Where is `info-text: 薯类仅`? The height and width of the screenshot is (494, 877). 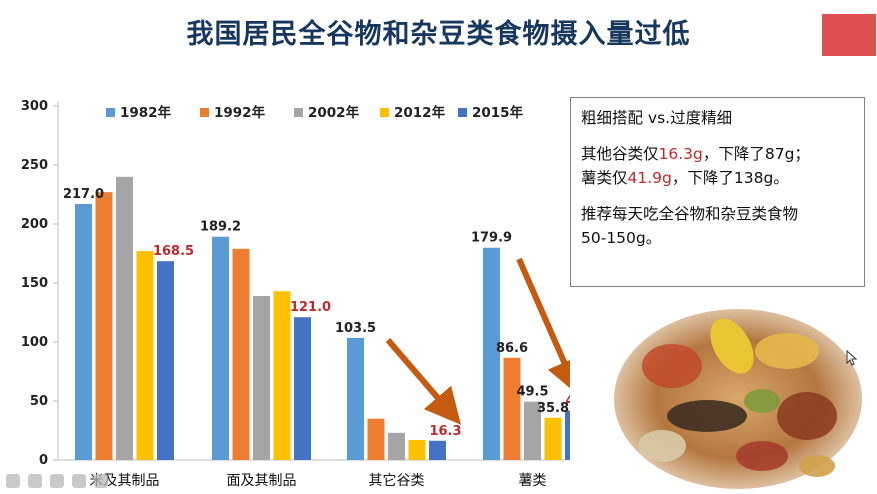
info-text: 薯类仅 is located at coordinates (604, 178).